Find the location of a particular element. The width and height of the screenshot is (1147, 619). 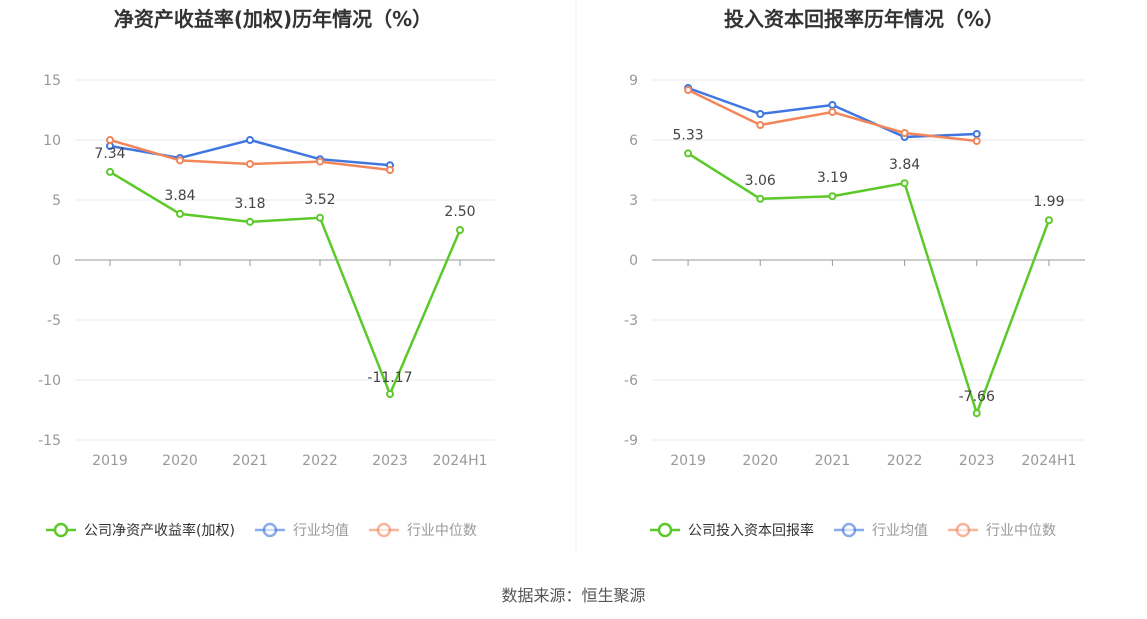

roe-data-label: 3.52 is located at coordinates (319, 200).